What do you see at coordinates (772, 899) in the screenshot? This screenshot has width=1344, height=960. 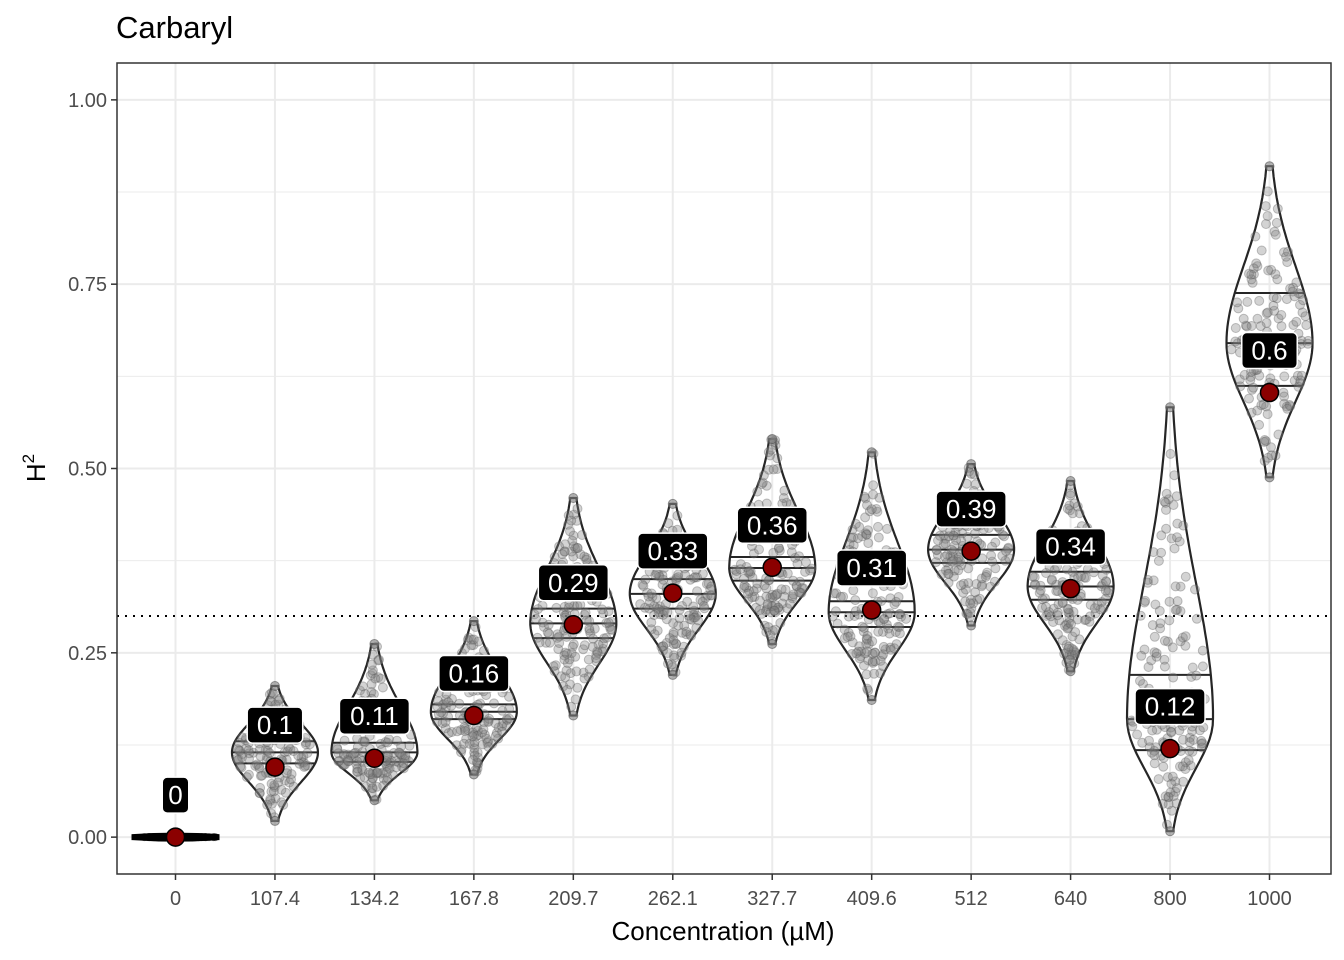 I see `x-tick-label: 327.7` at bounding box center [772, 899].